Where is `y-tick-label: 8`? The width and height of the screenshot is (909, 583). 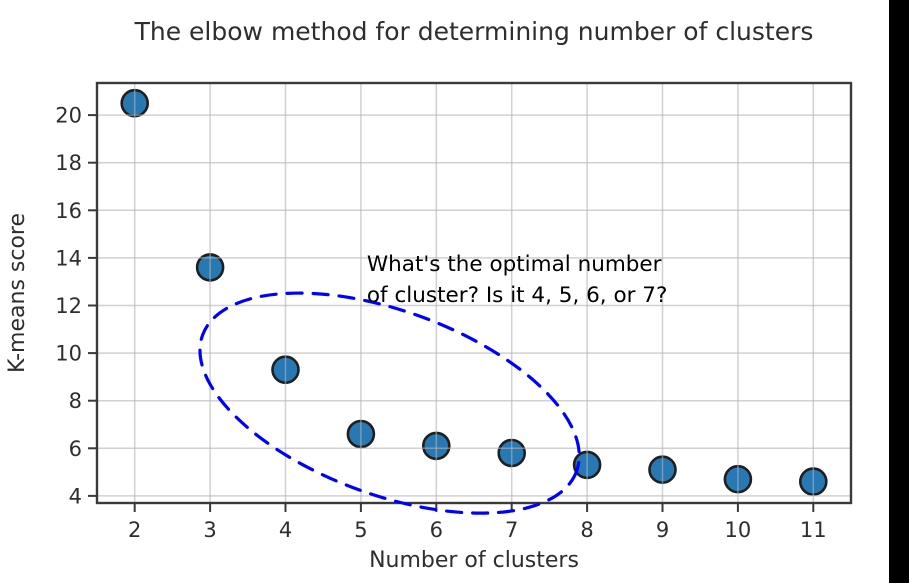 y-tick-label: 8 is located at coordinates (75, 401).